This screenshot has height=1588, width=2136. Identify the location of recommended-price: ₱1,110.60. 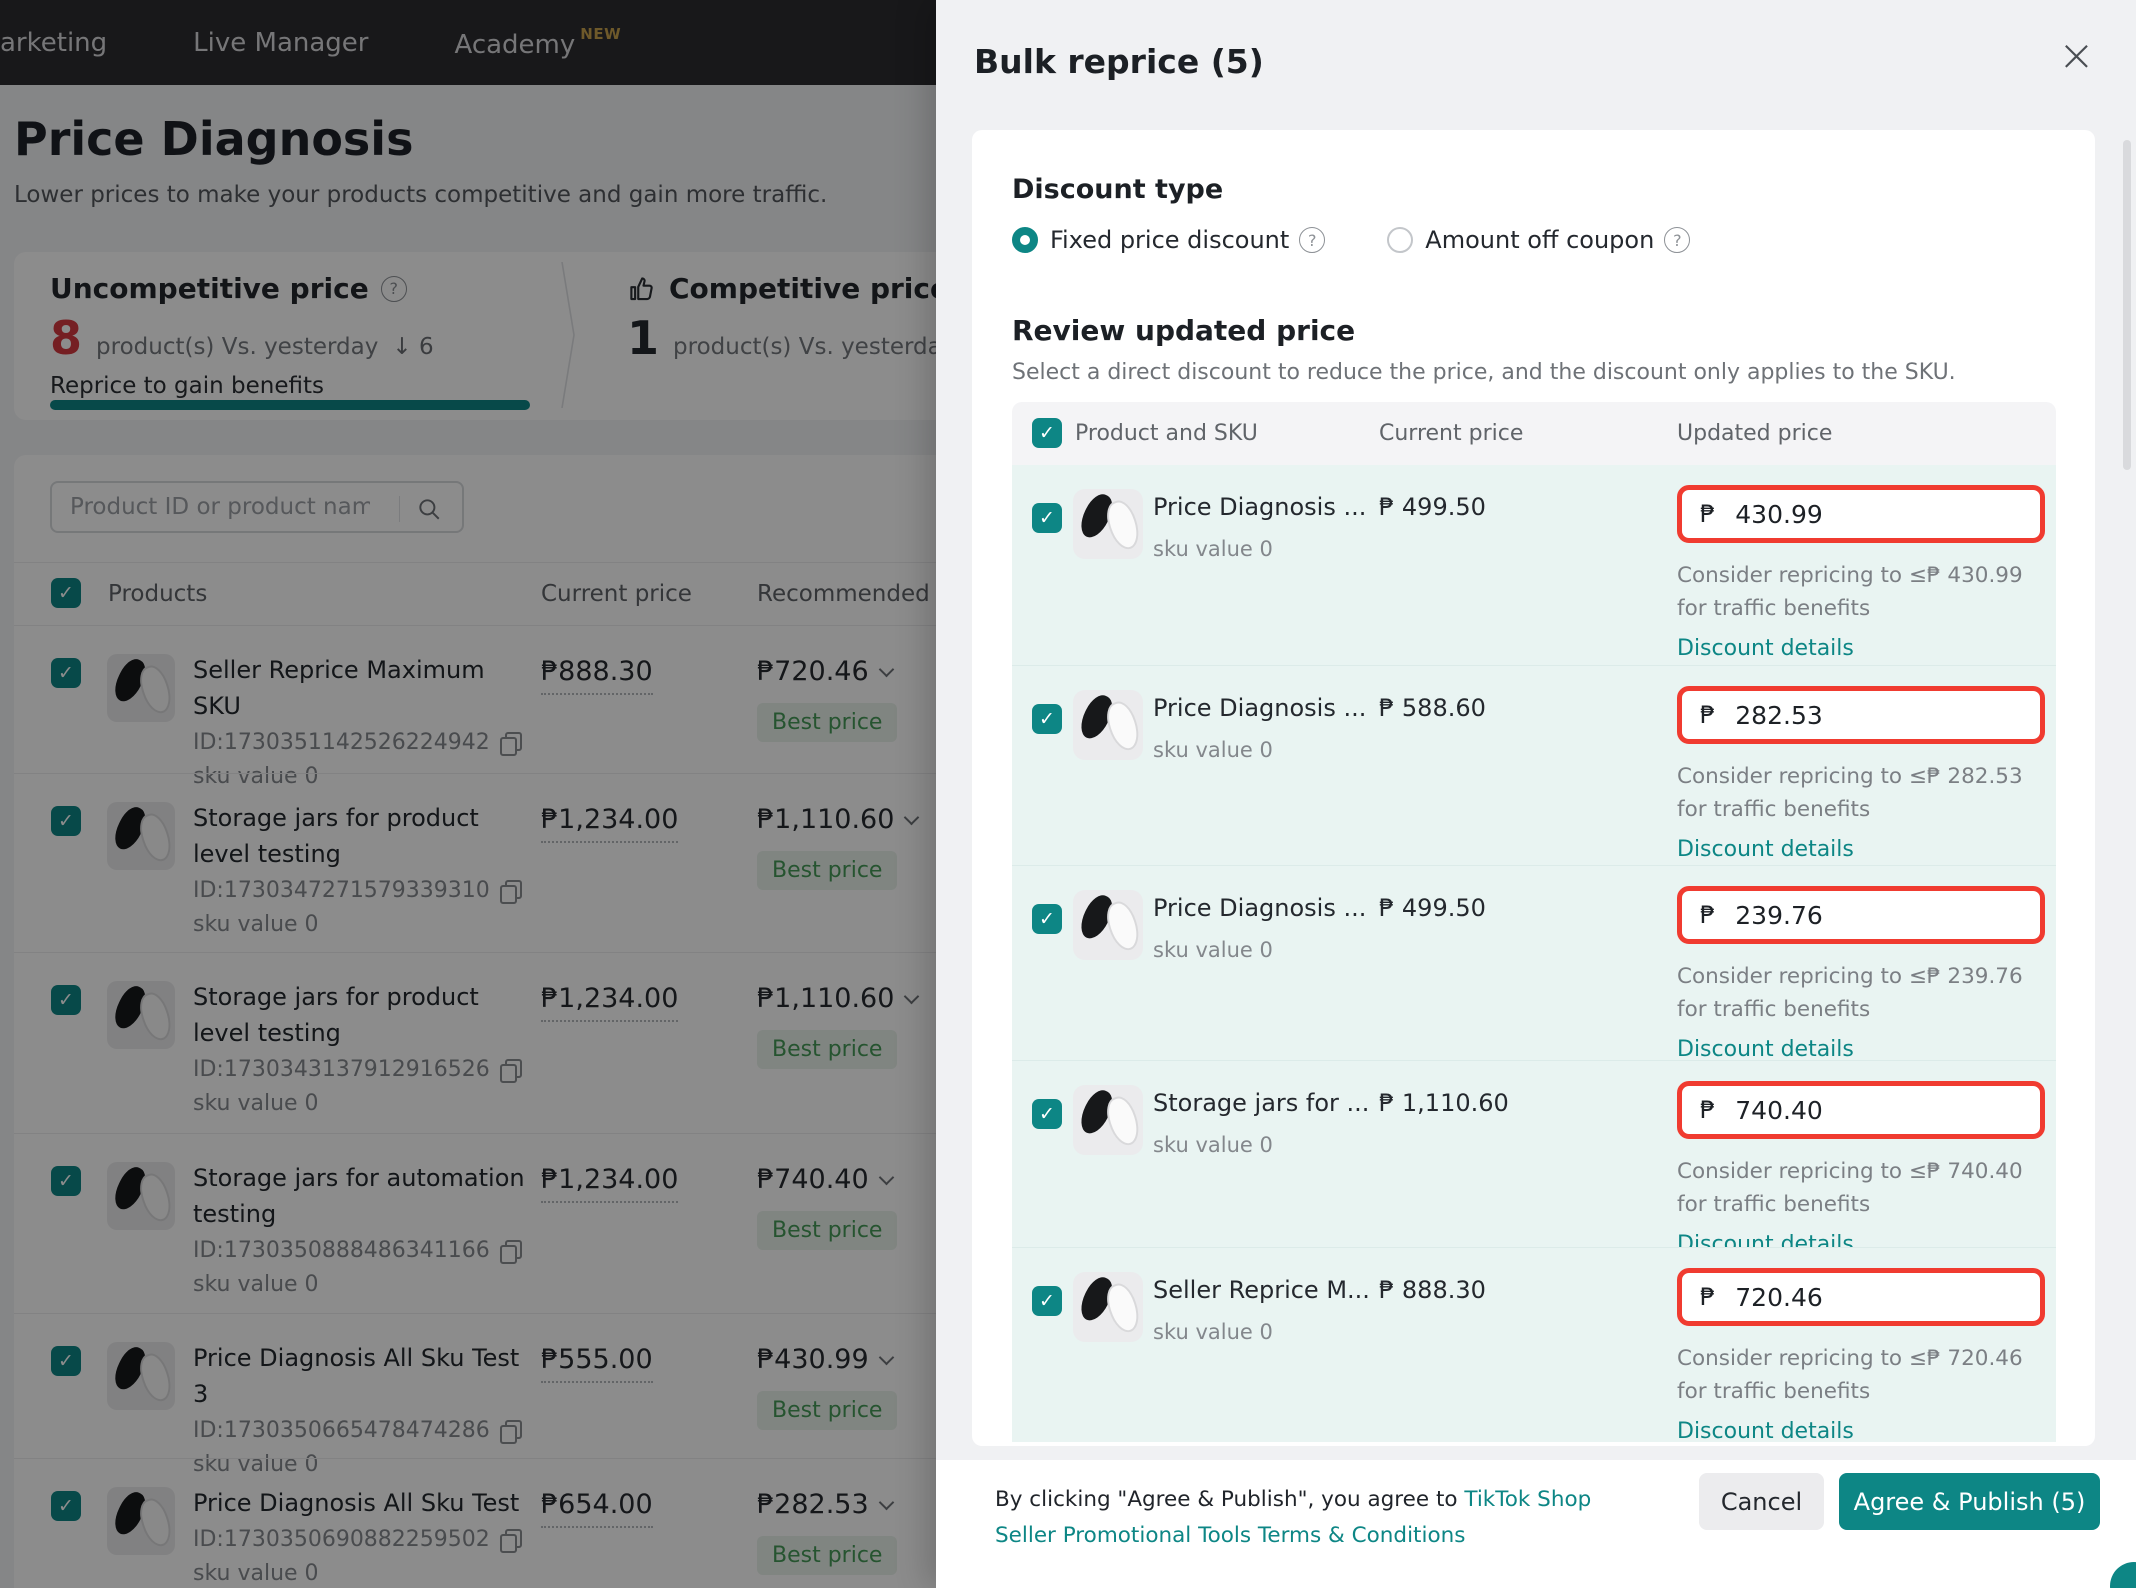
(826, 998).